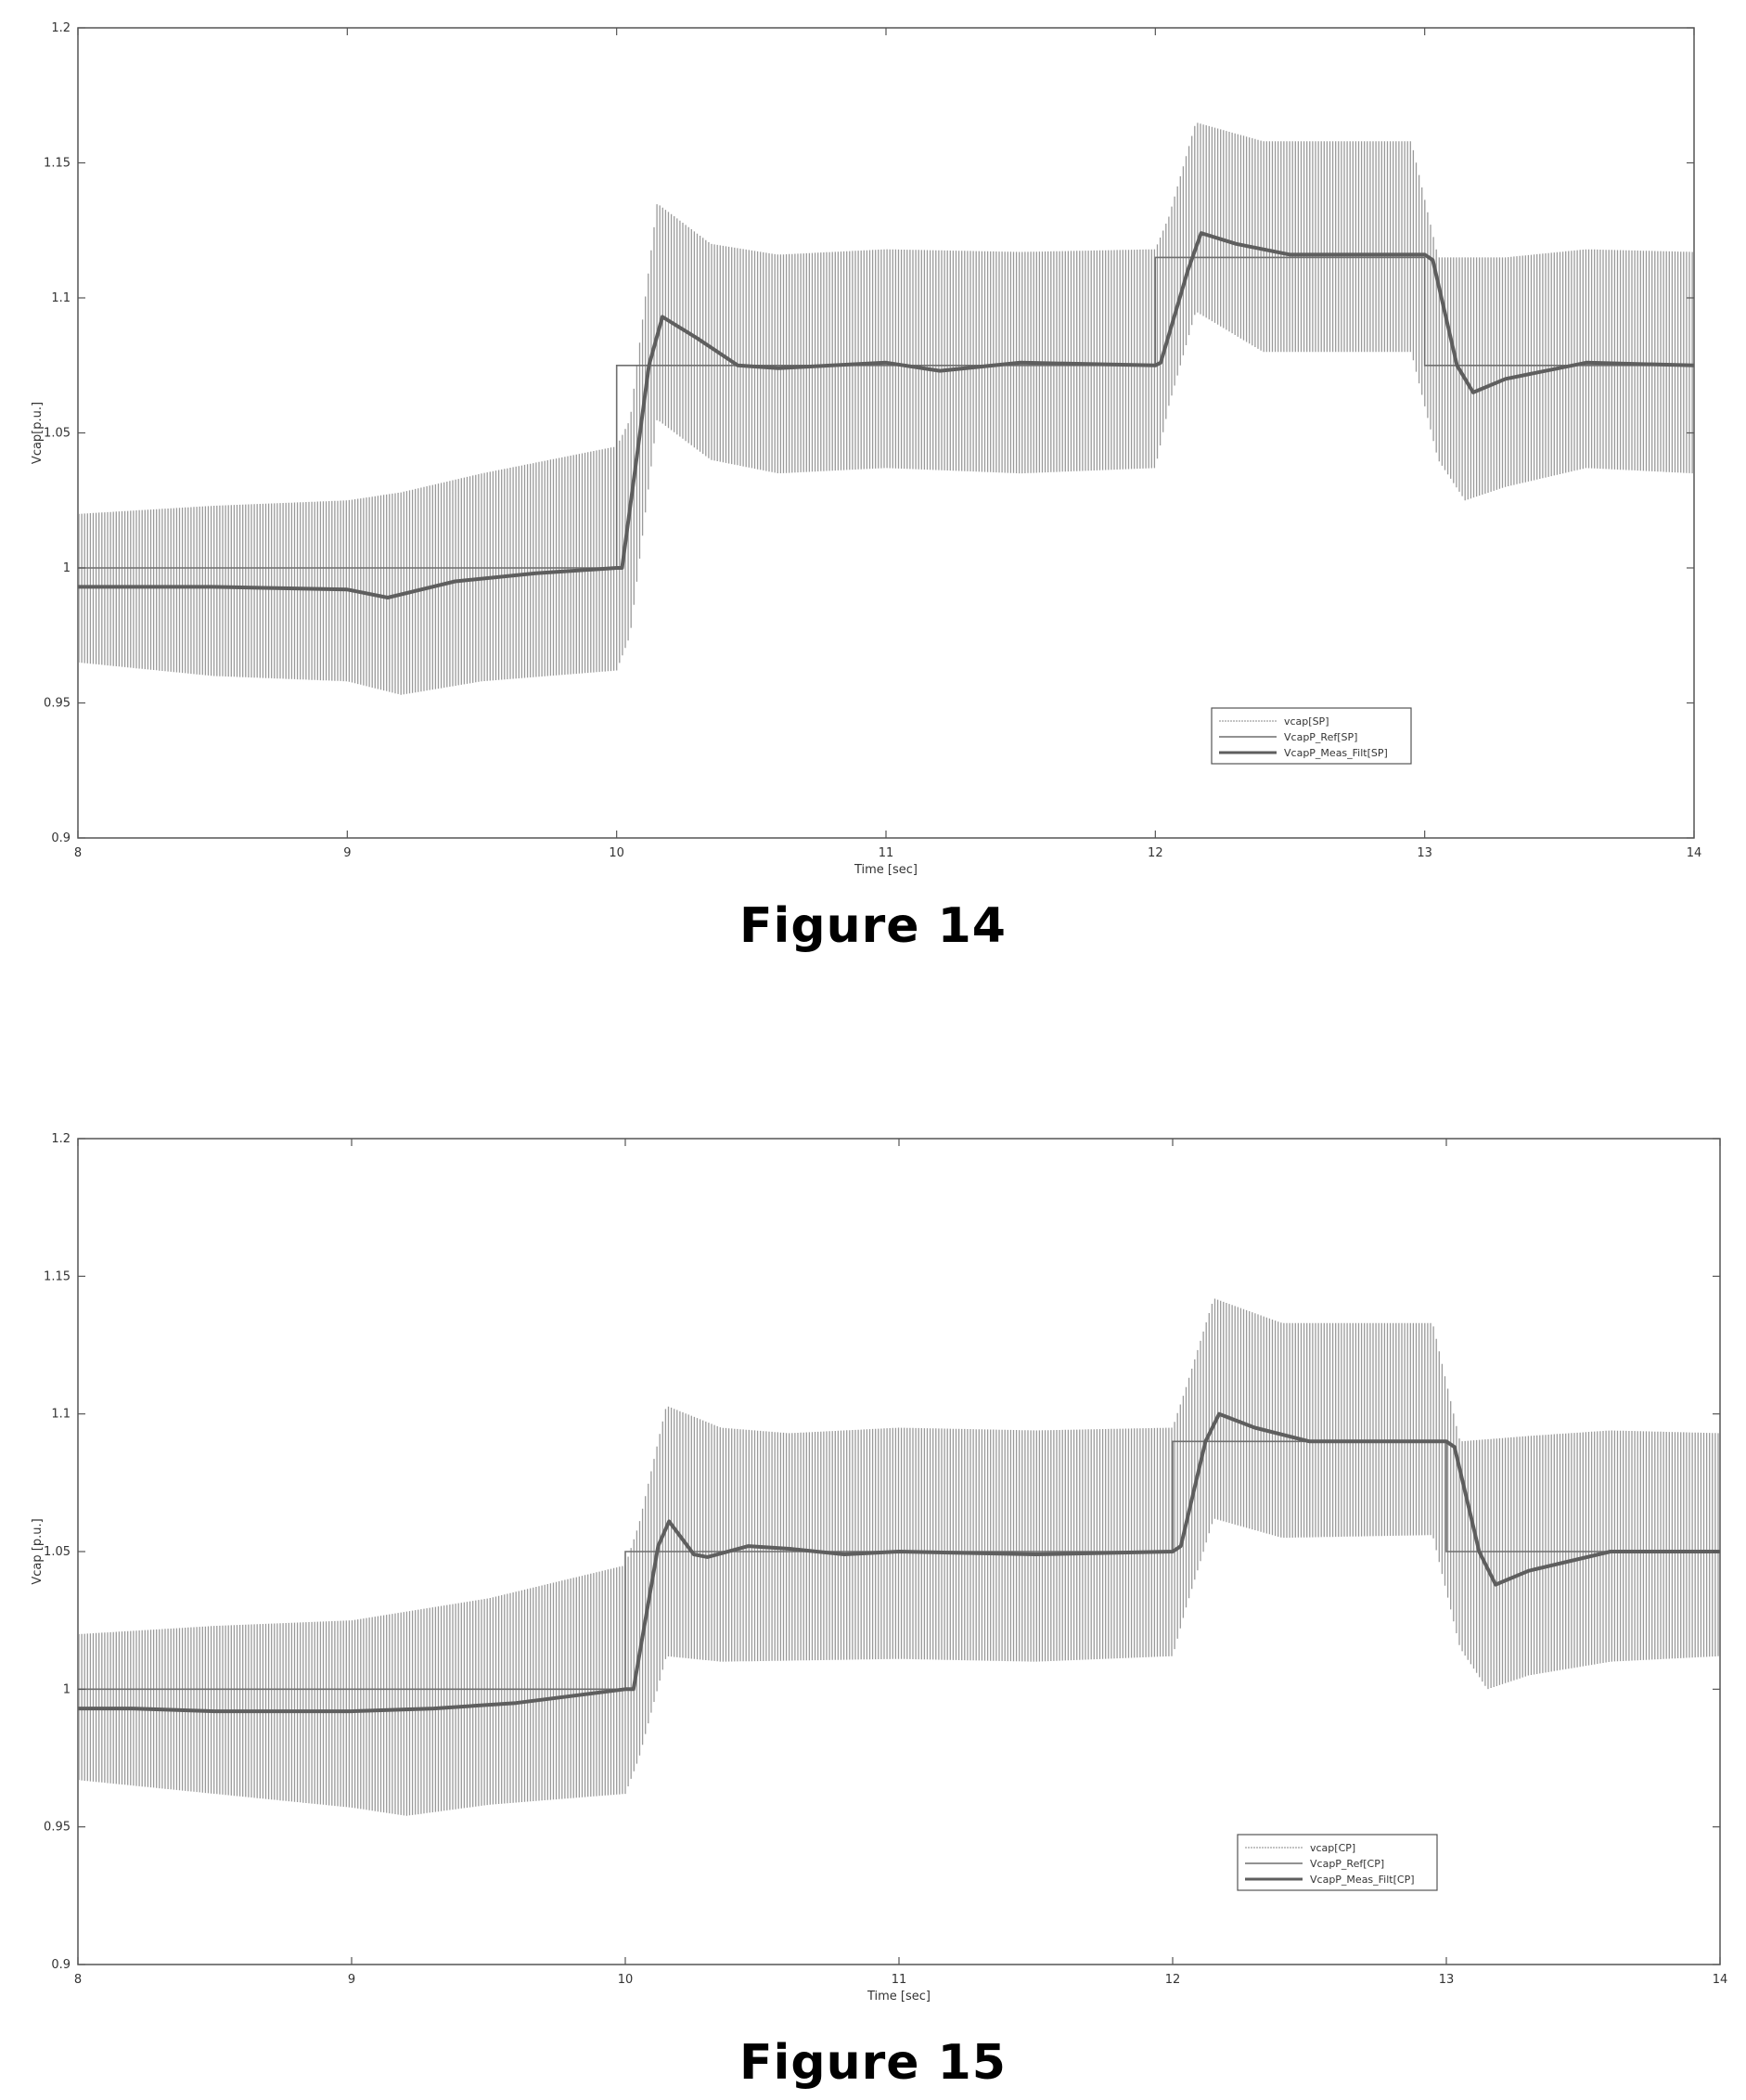  Describe the element at coordinates (1336, 753) in the screenshot. I see `legend-entry: VcapP_Meas_Filt[SP]` at that location.